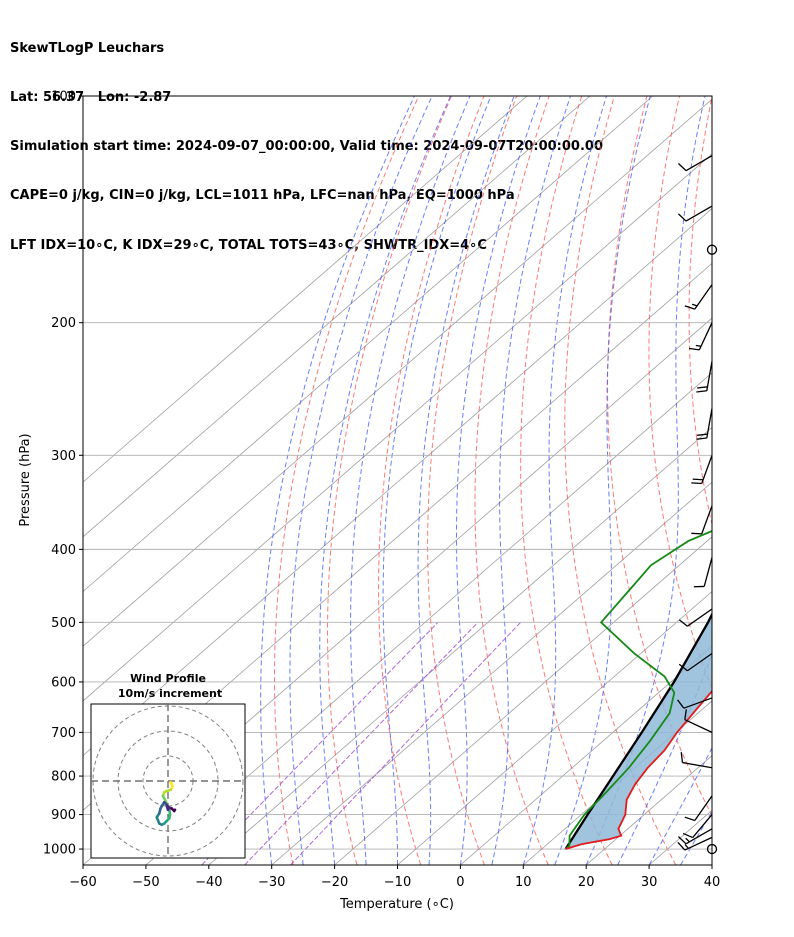 Image resolution: width=794 pixels, height=937 pixels. I want to click on cape-area, so click(638, 731).